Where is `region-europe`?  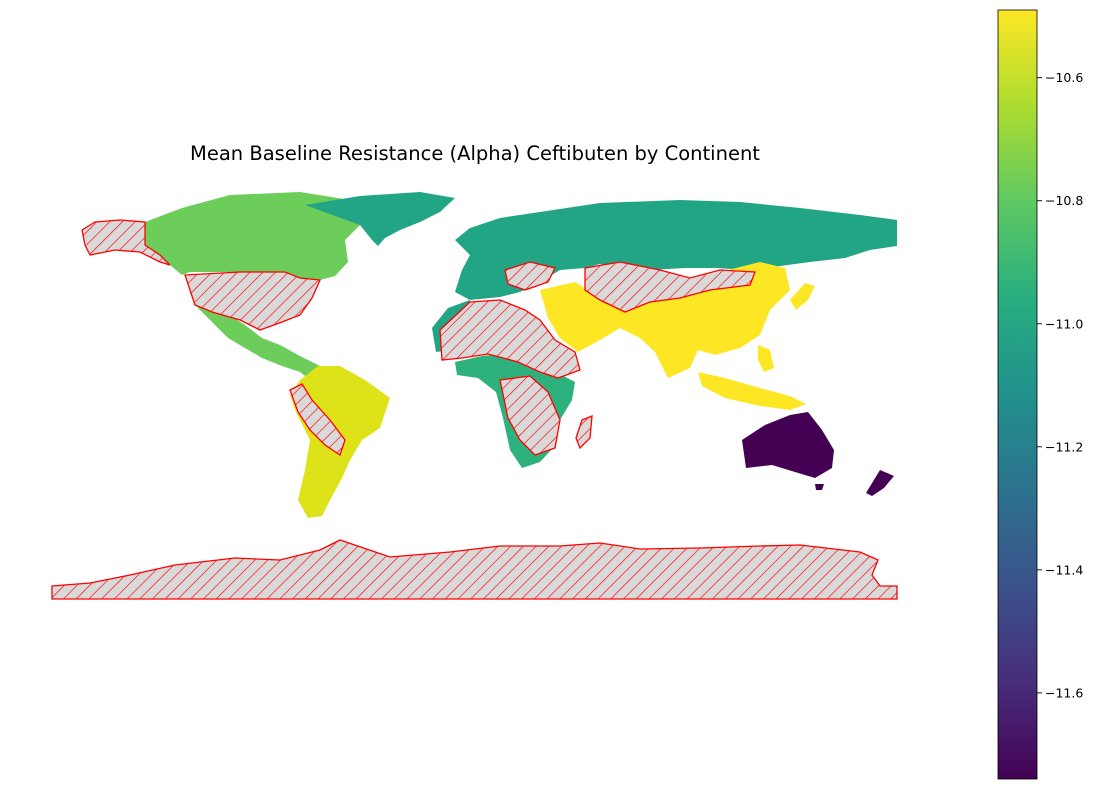 region-europe is located at coordinates (676, 250).